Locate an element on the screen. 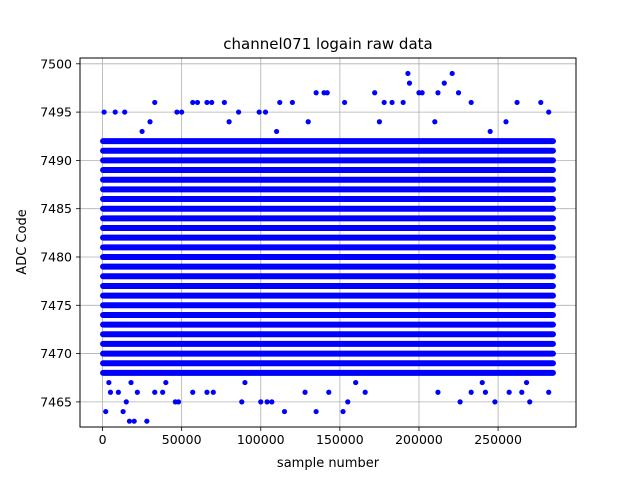  y-tick-label: 7485 is located at coordinates (56, 208).